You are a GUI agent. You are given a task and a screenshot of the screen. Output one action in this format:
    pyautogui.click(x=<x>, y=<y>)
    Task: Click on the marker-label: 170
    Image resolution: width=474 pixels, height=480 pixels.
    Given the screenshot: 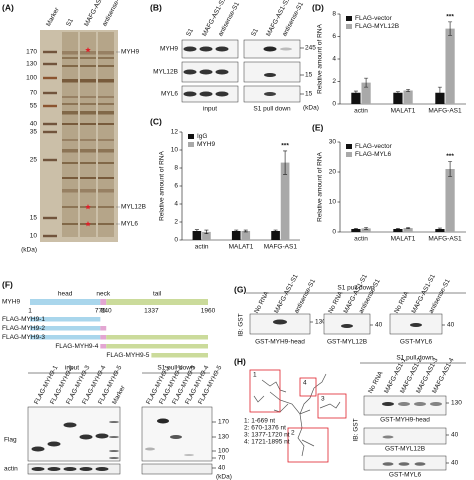 What is the action you would take?
    pyautogui.click(x=223, y=422)
    